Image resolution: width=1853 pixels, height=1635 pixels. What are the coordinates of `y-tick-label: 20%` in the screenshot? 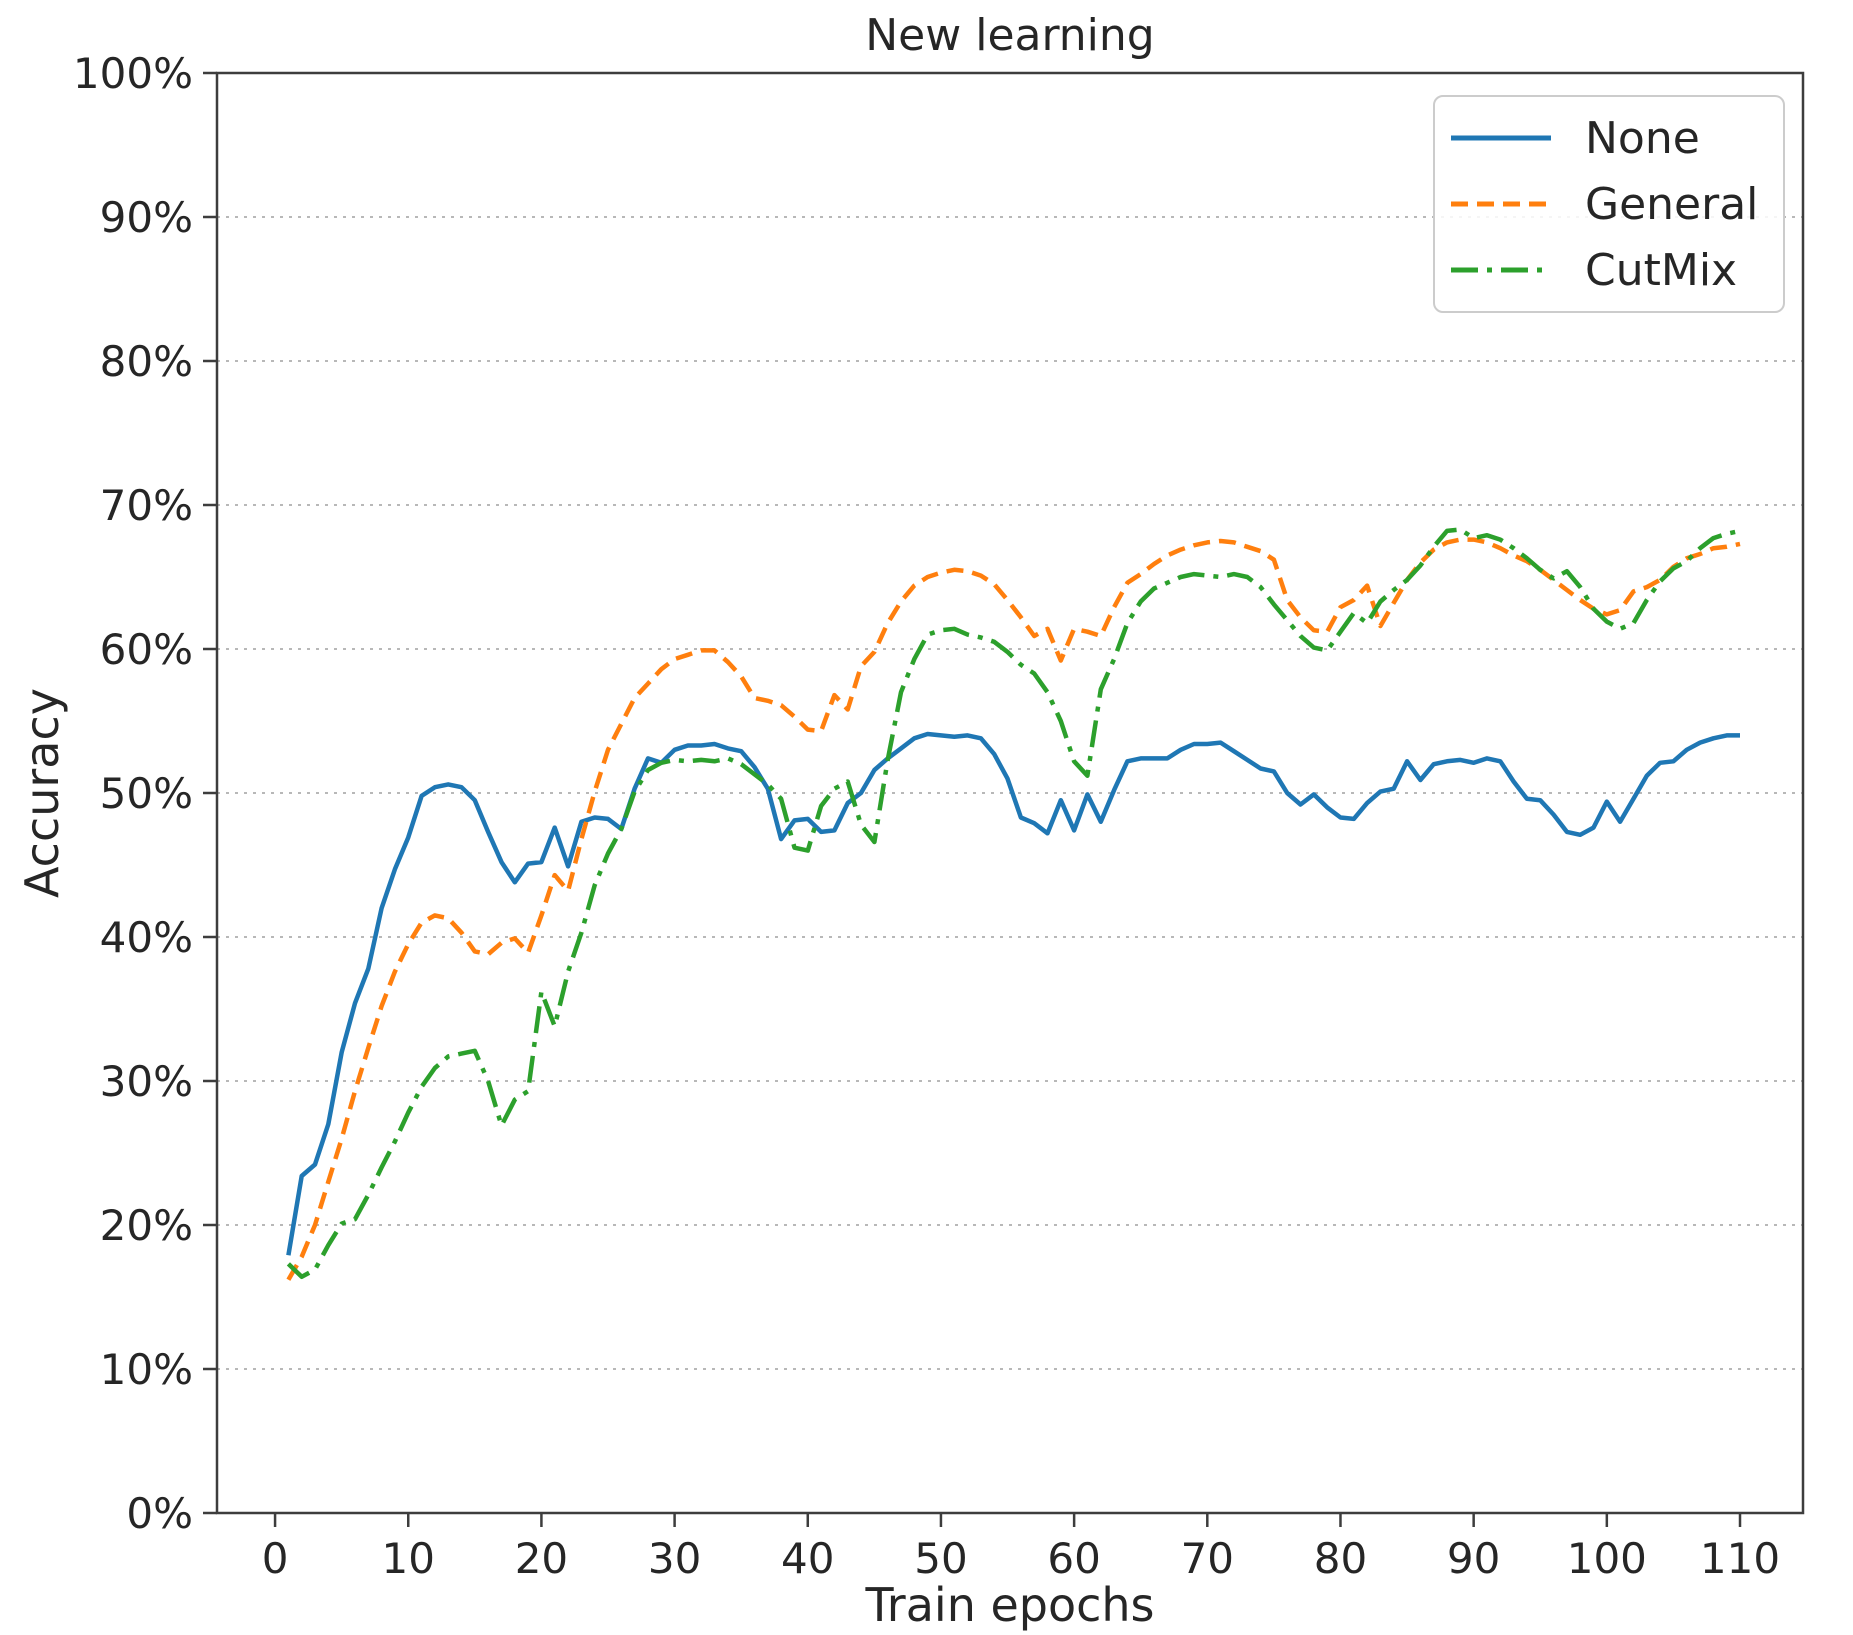 It's located at (146, 1225).